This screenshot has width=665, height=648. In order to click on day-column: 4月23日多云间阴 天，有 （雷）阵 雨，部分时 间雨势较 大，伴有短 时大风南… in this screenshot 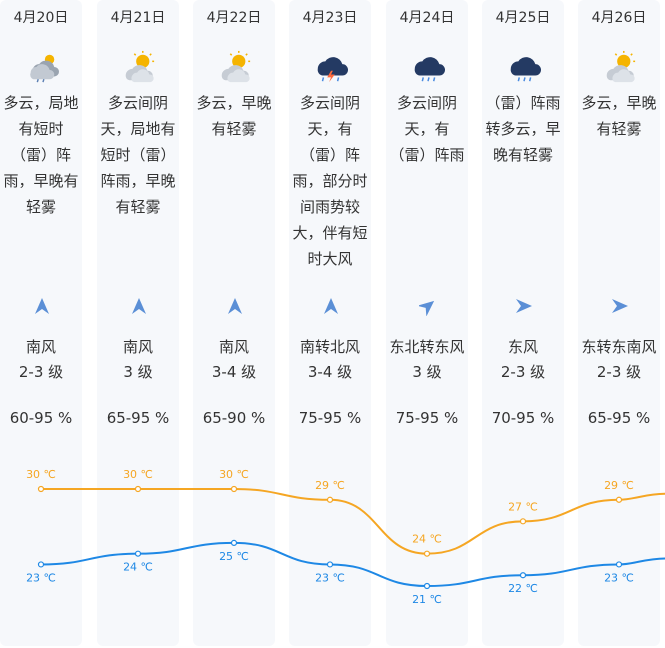, I will do `click(330, 324)`.